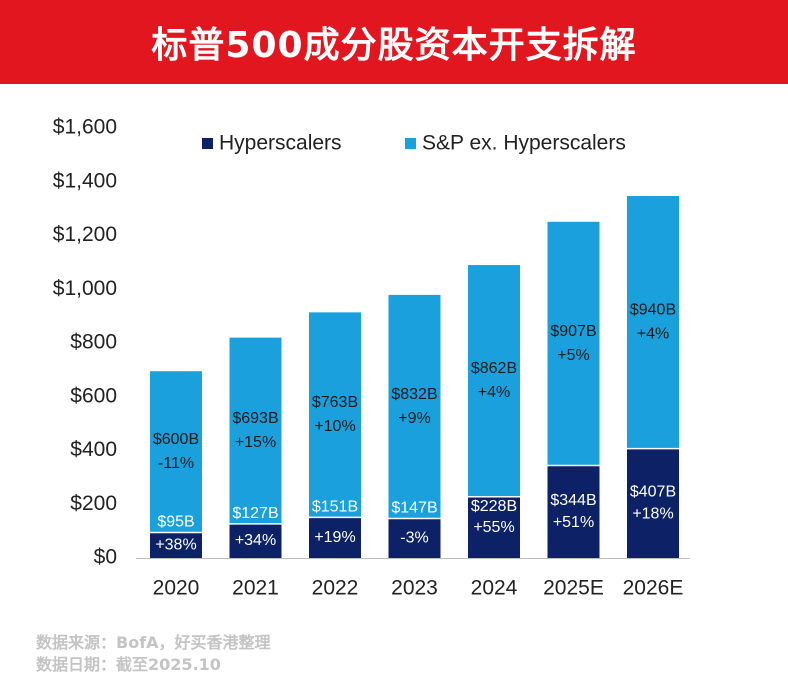  I want to click on growth-label-sp-ex: +10%, so click(334, 426).